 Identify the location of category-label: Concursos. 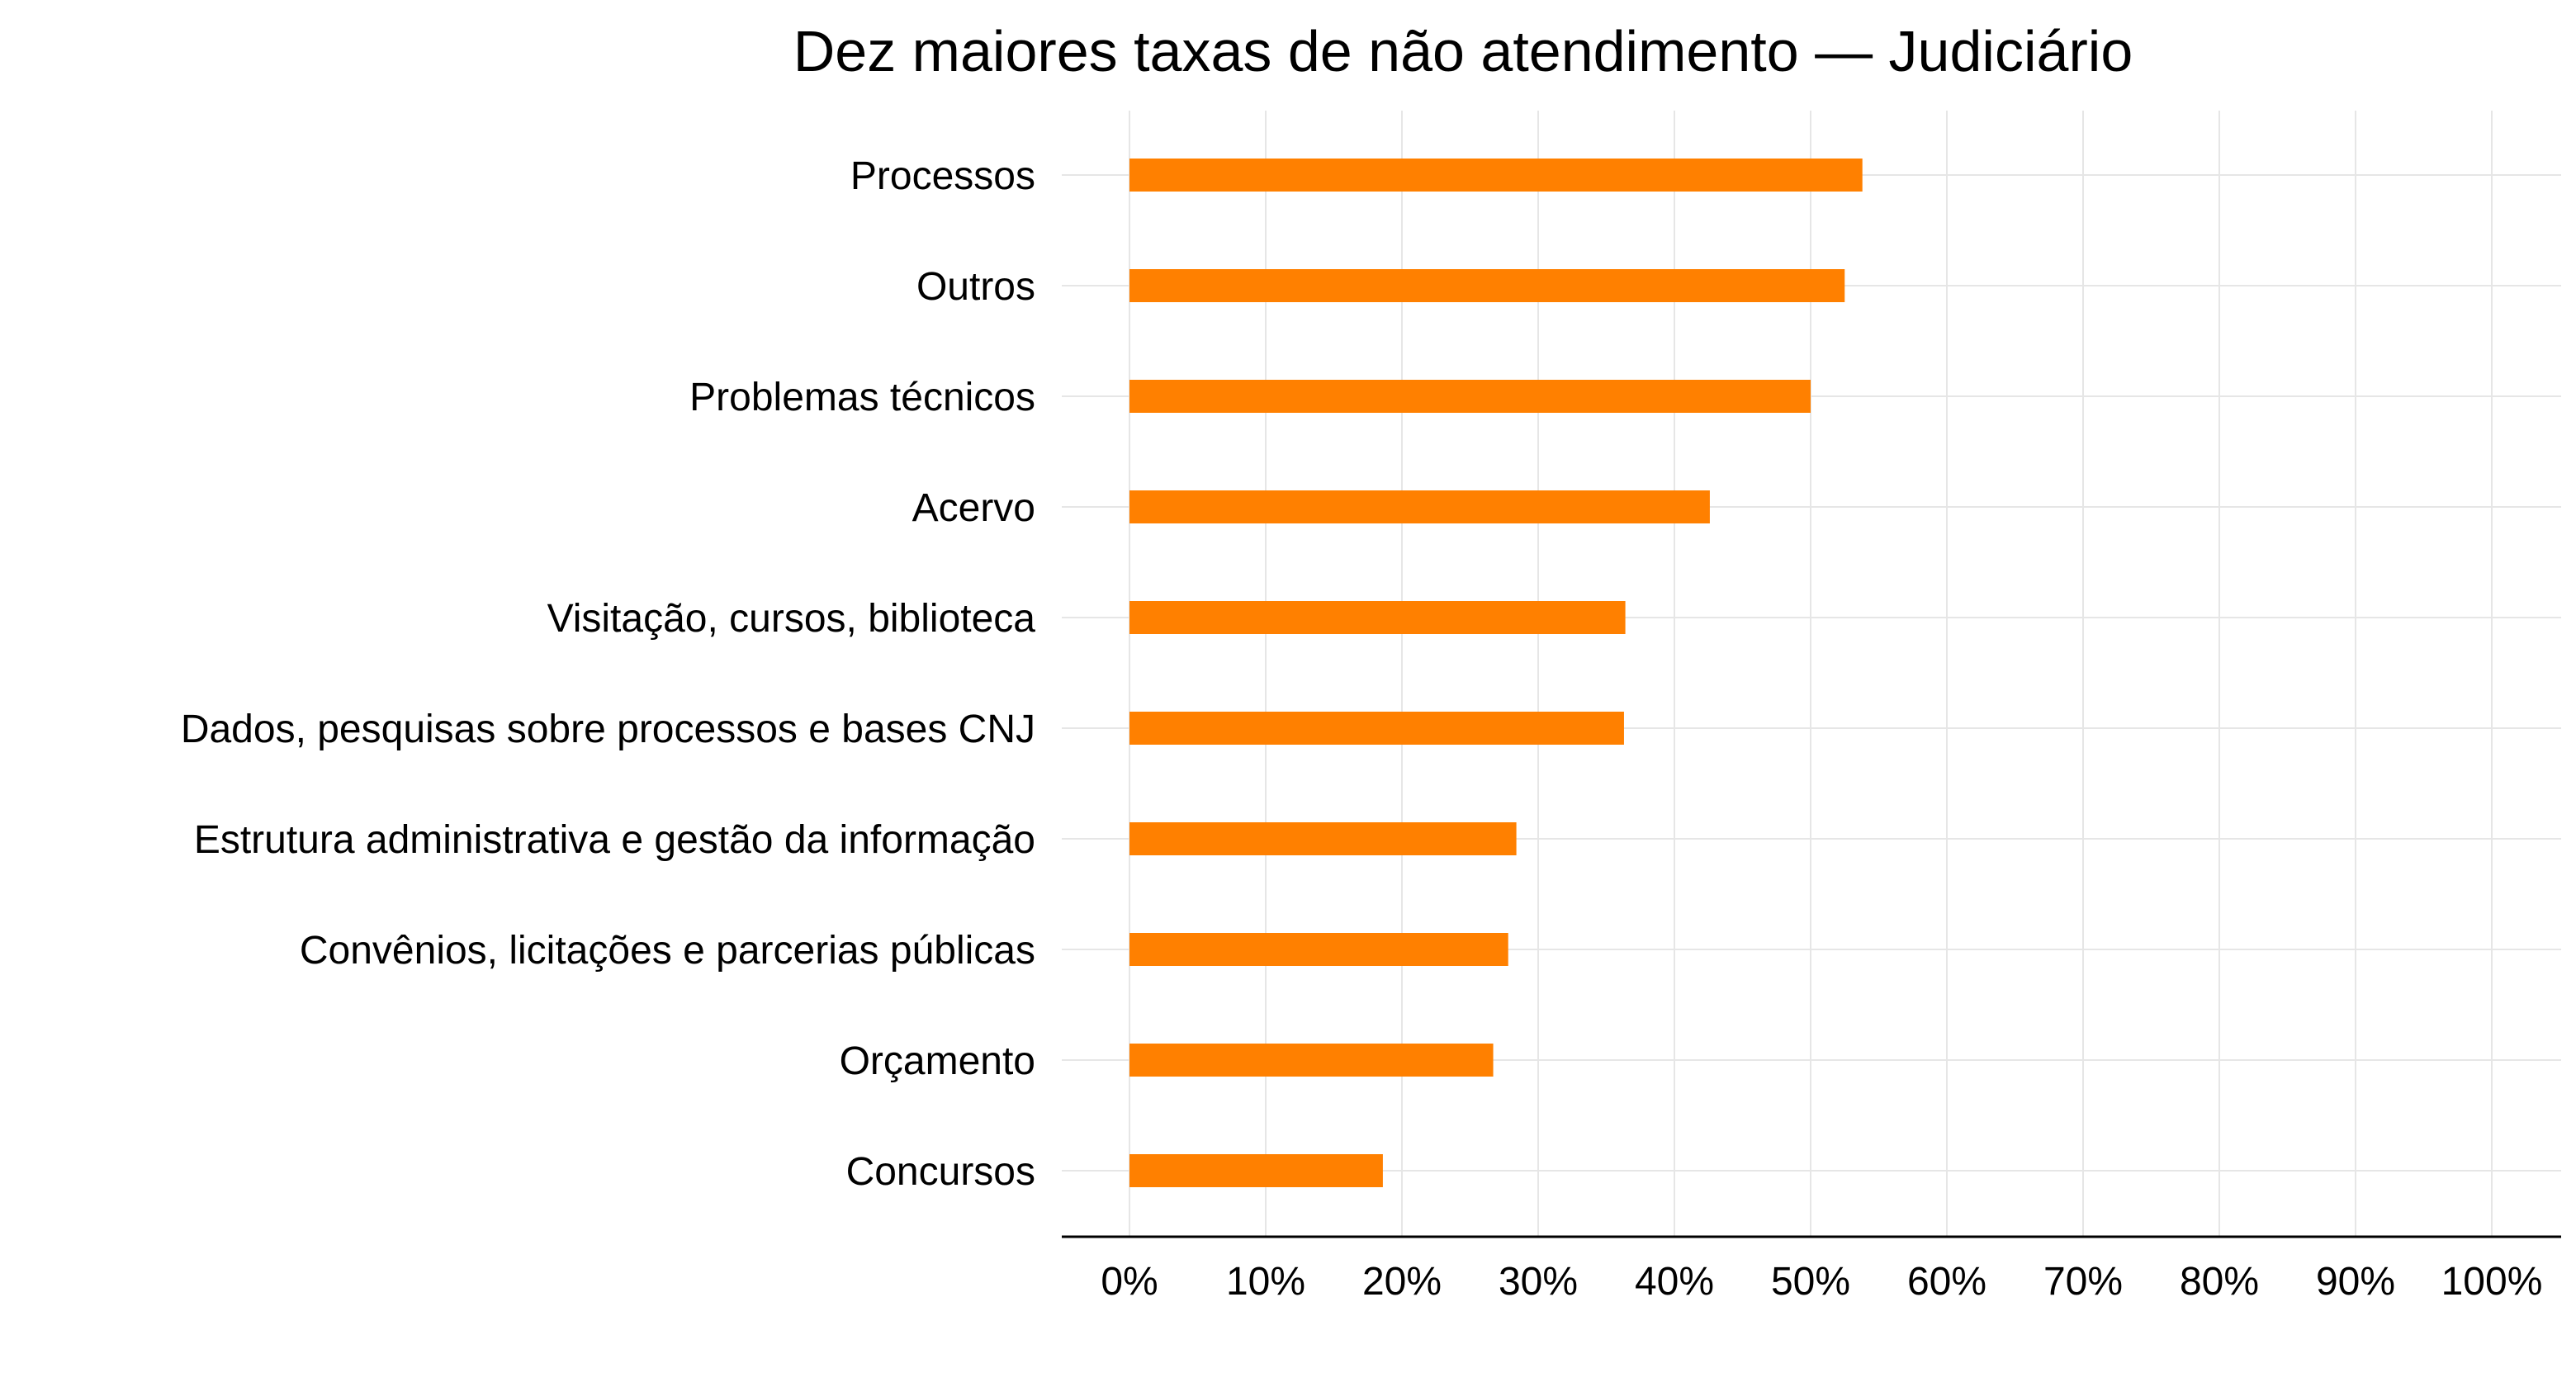
(940, 1172).